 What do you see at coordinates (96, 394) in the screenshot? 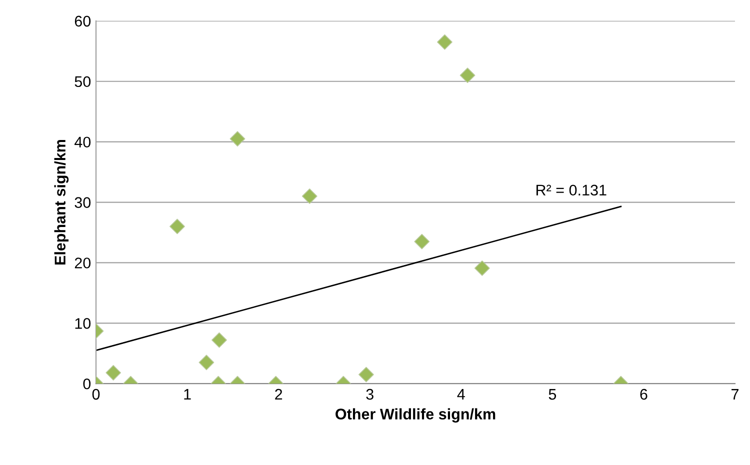
I see `x-tick-label: 0` at bounding box center [96, 394].